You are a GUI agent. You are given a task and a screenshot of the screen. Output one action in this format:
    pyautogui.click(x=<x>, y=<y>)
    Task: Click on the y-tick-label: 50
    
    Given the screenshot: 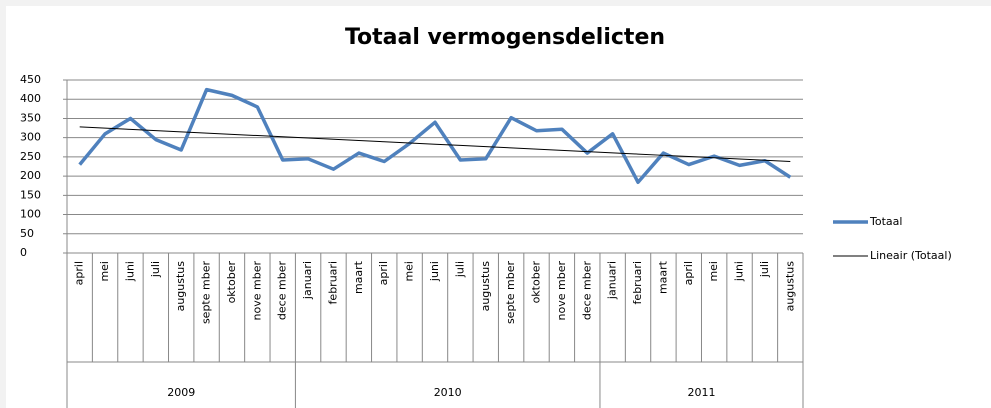 What is the action you would take?
    pyautogui.click(x=27, y=233)
    